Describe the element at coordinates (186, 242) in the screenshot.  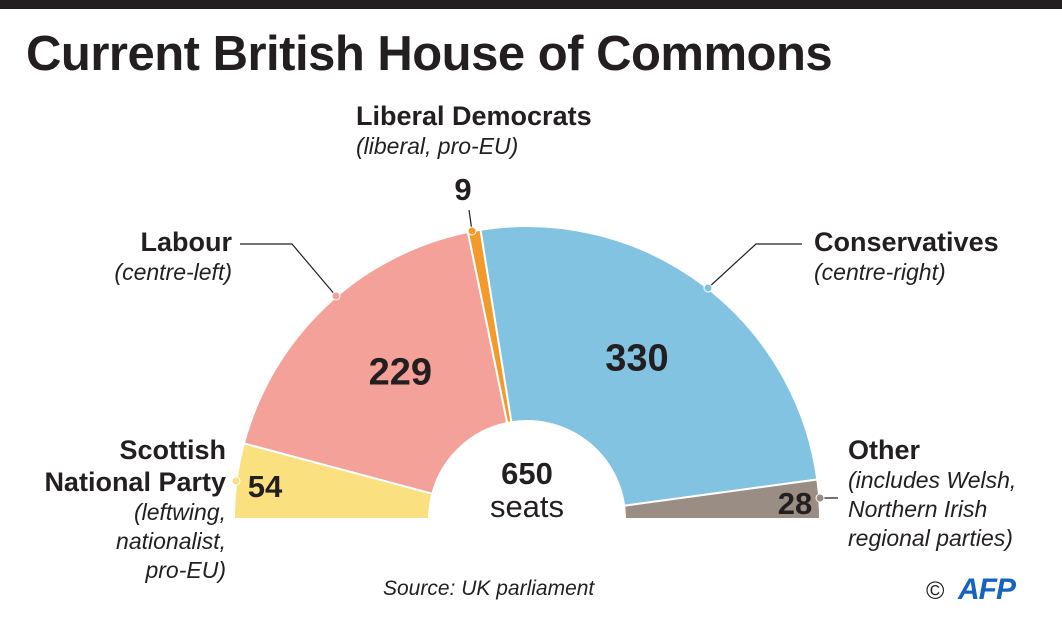
I see `legend-labour-name: Labour` at that location.